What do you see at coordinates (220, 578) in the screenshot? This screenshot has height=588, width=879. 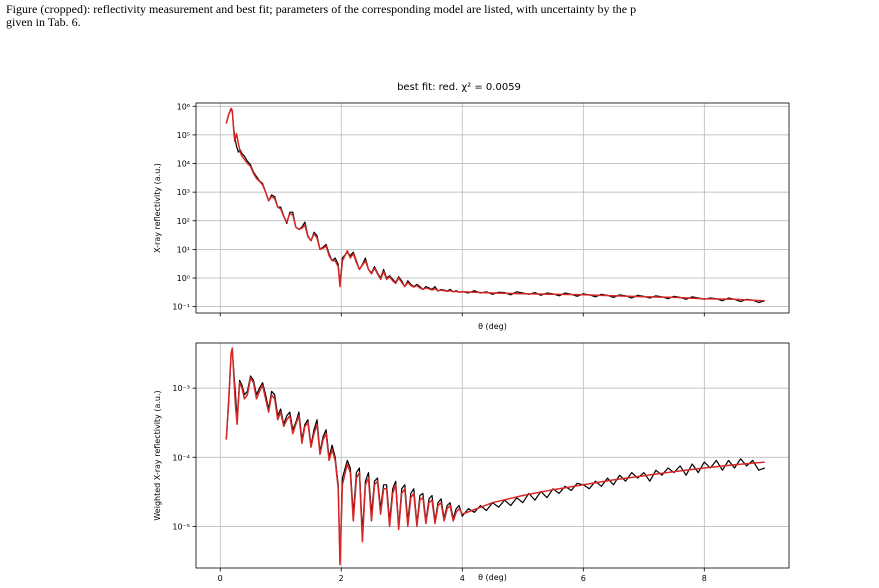 I see `x-tick-label: 0` at bounding box center [220, 578].